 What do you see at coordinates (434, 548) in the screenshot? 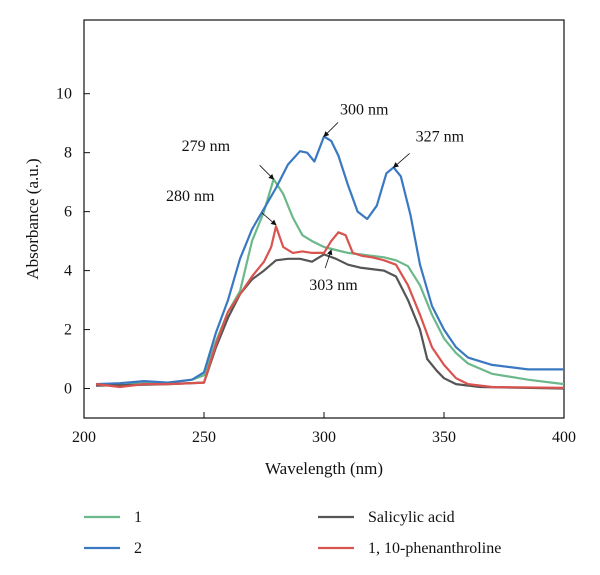
I see `legend-label: 1, 10-phenanthroline` at bounding box center [434, 548].